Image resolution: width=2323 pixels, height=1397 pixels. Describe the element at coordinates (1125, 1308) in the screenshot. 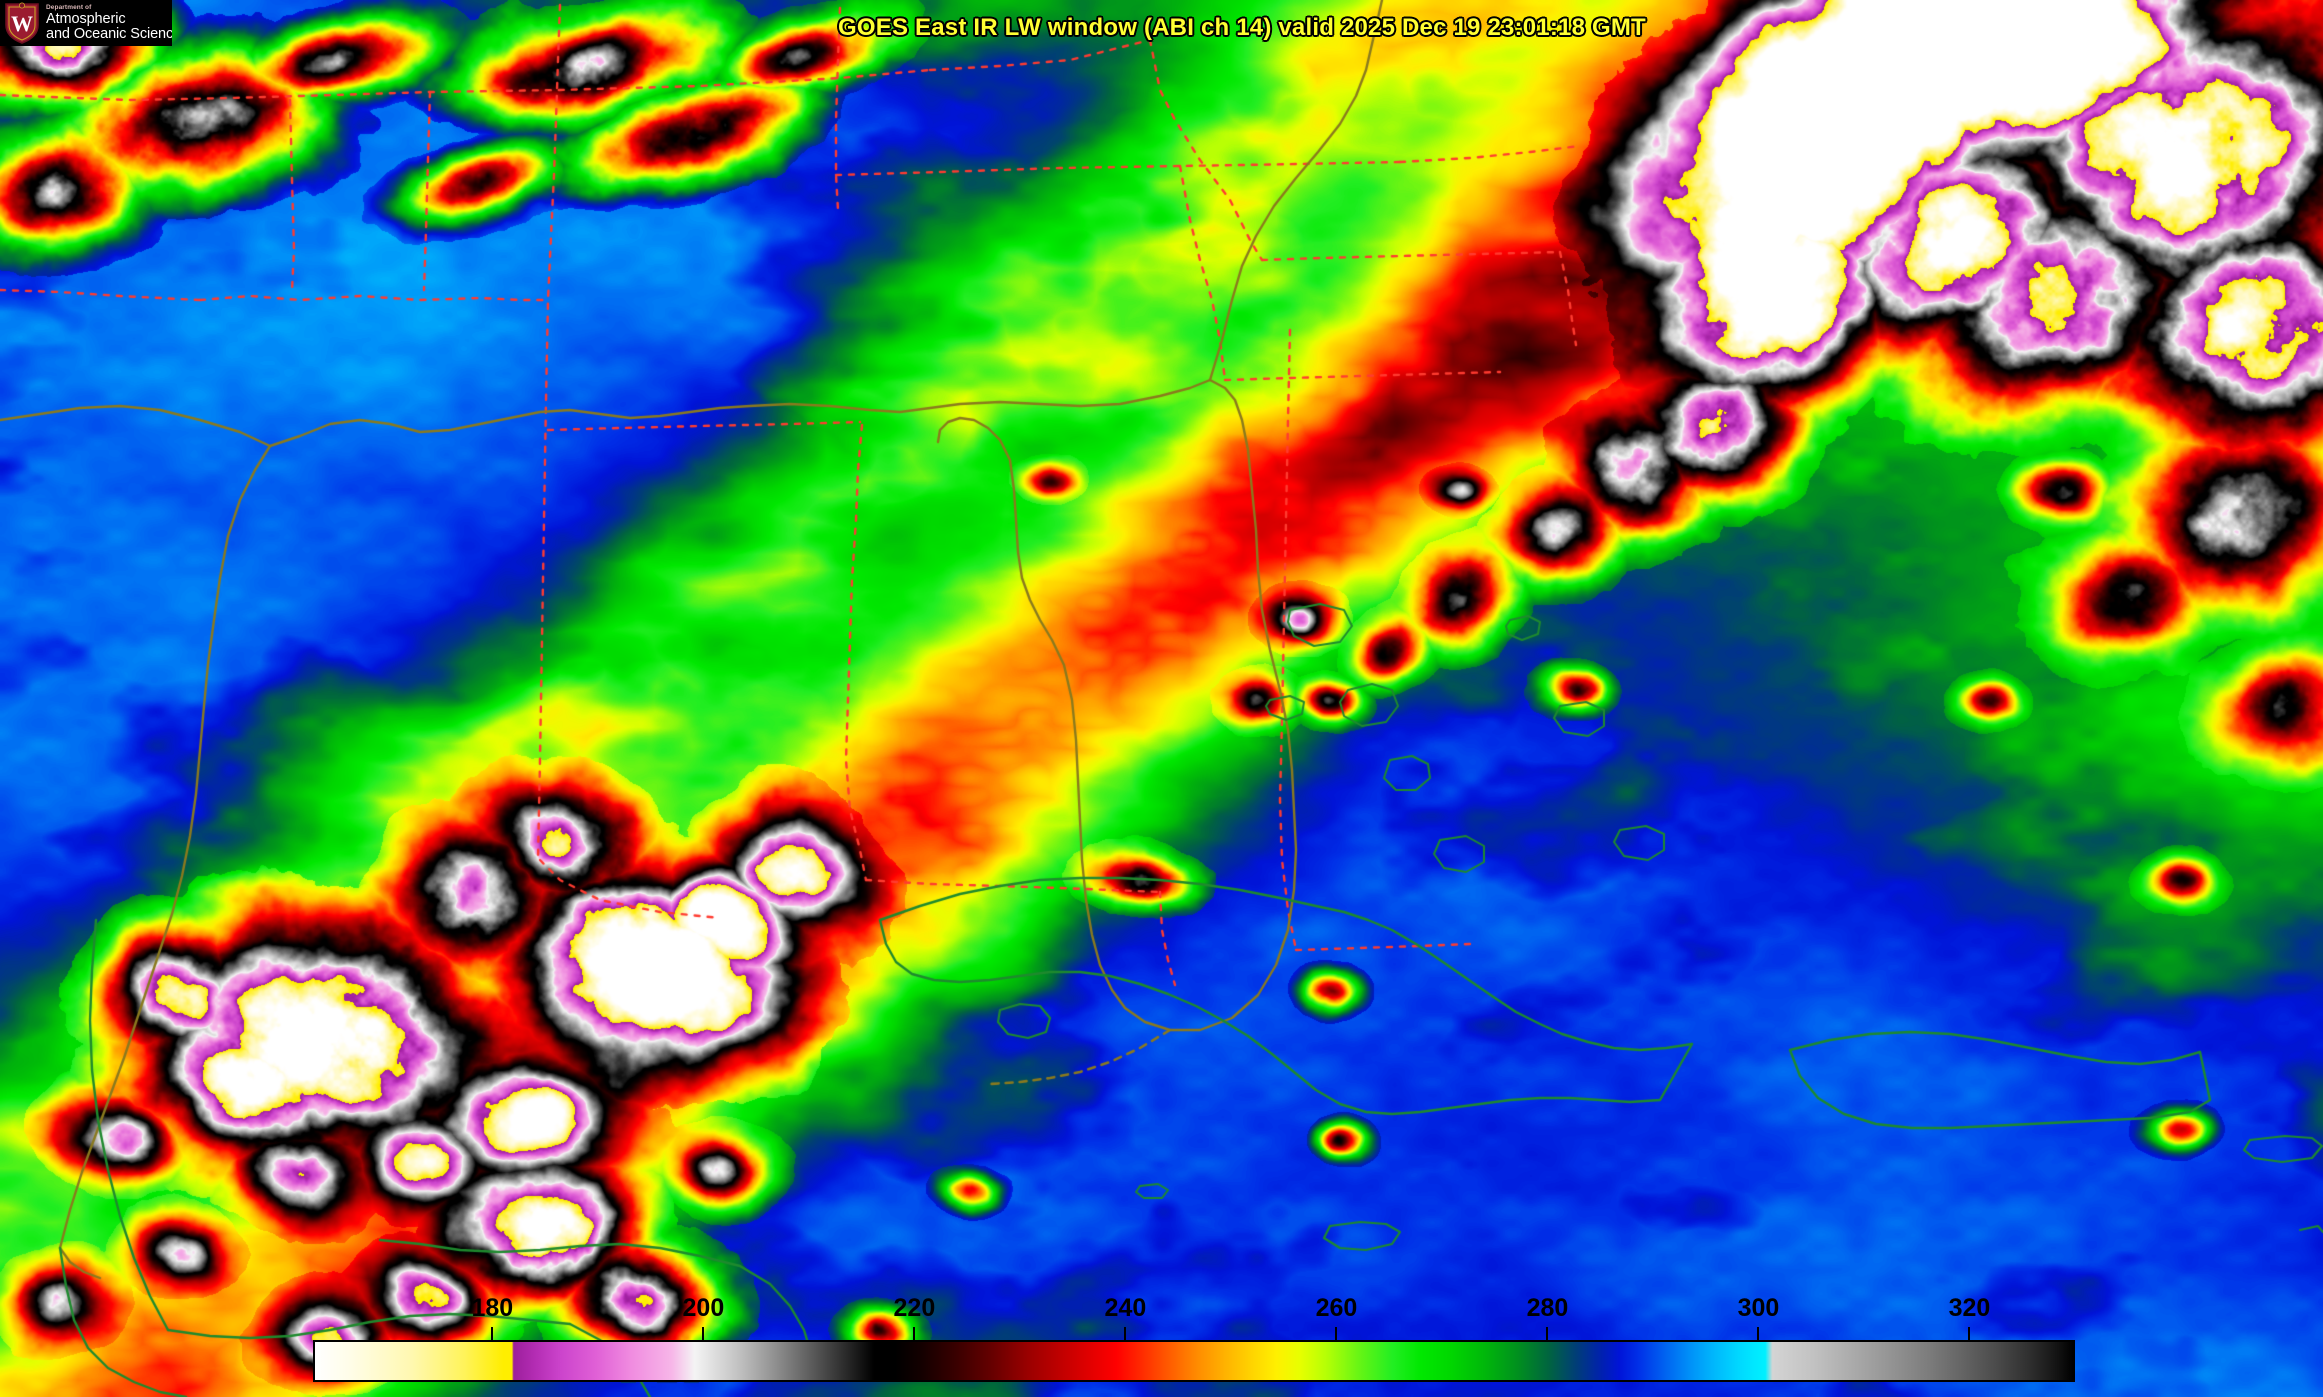

I see `colorbar-tick-label: 240` at that location.